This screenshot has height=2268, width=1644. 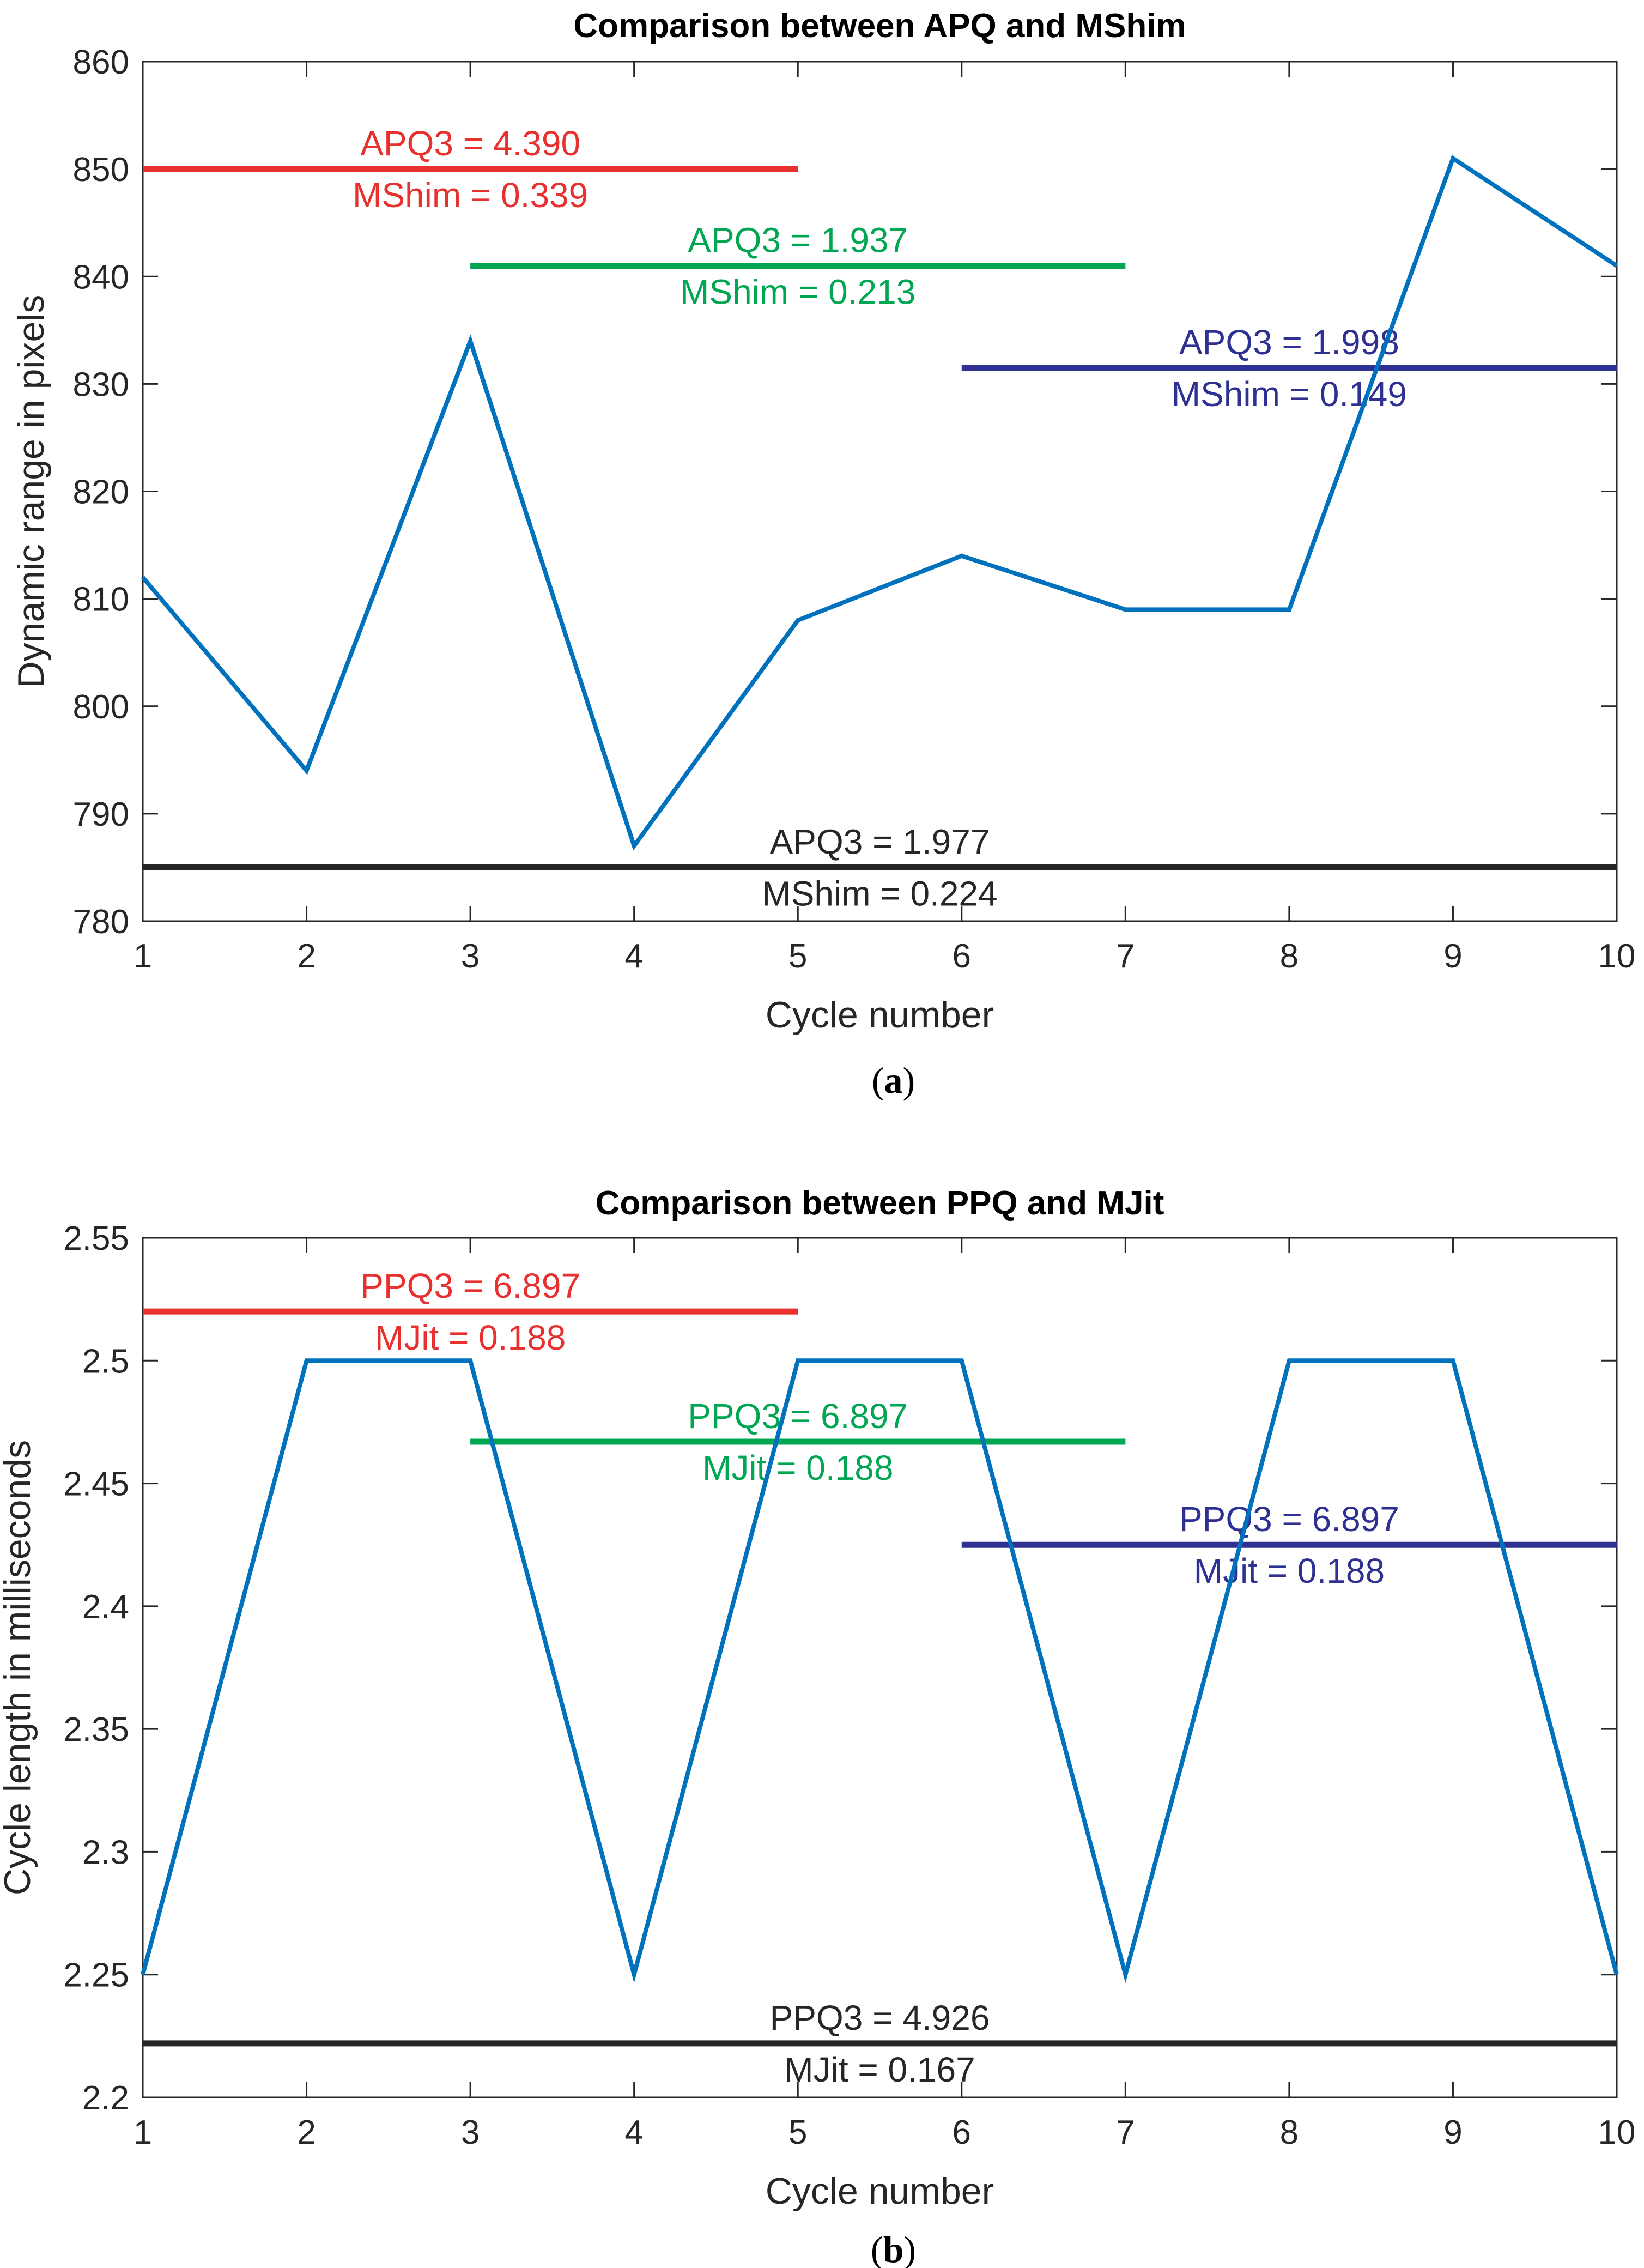 What do you see at coordinates (31, 491) in the screenshot?
I see `y-axis-label: Dynamic range in pixels` at bounding box center [31, 491].